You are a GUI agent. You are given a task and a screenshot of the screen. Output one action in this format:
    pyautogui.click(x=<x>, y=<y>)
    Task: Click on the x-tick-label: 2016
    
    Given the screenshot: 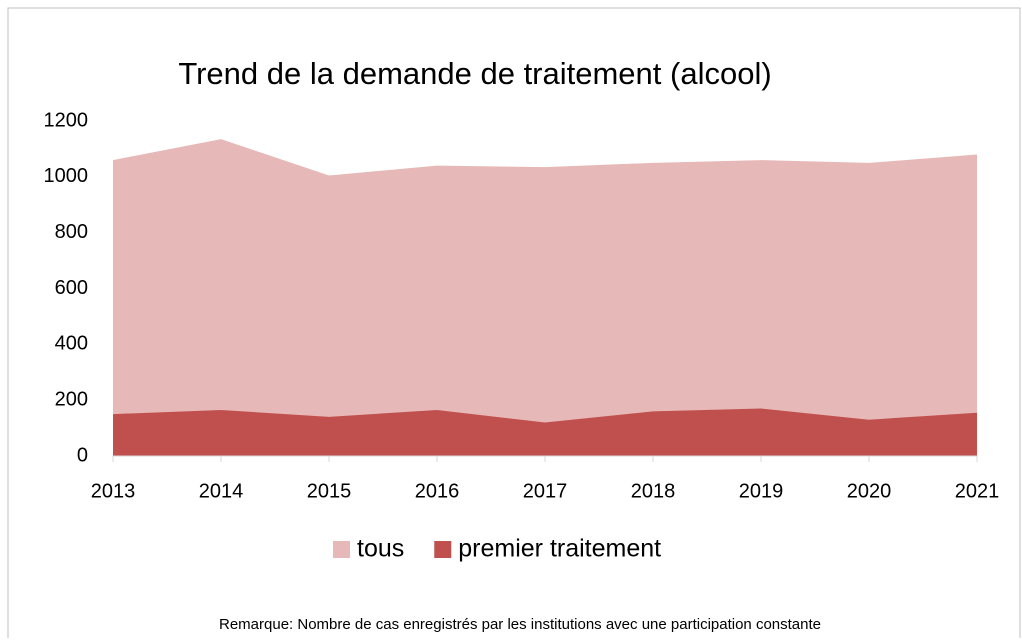 What is the action you would take?
    pyautogui.click(x=437, y=491)
    